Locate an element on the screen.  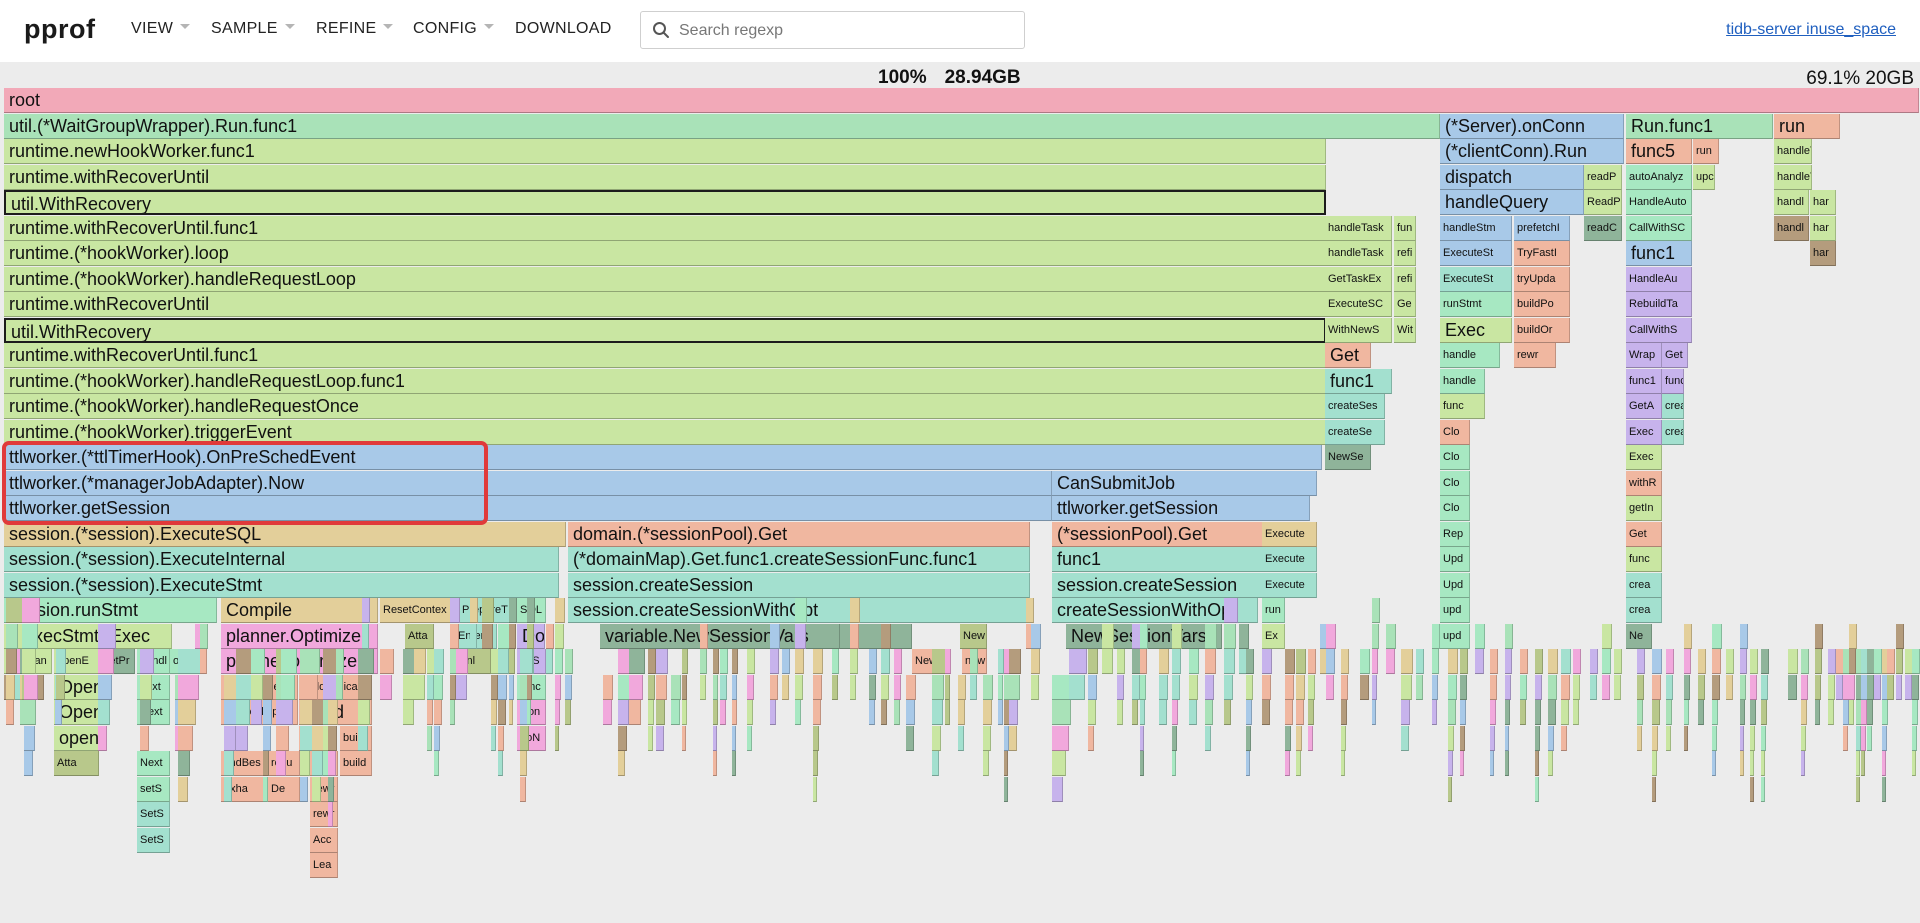
flame-frame: ReadP is located at coordinates (1603, 202).